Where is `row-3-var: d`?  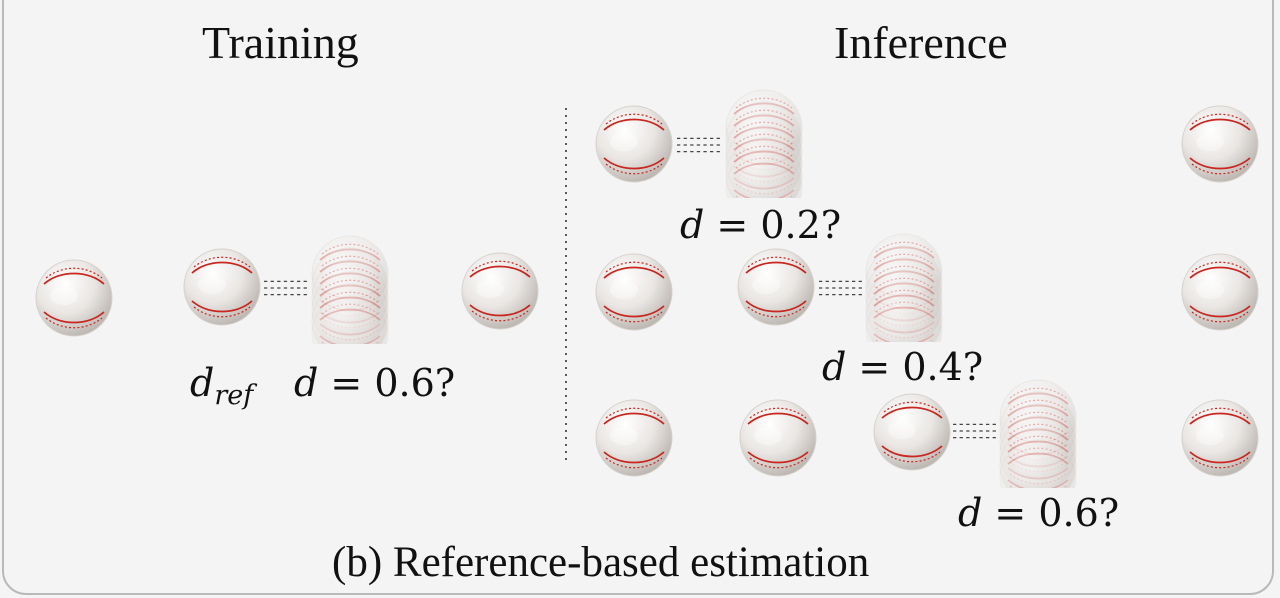 row-3-var: d is located at coordinates (970, 513).